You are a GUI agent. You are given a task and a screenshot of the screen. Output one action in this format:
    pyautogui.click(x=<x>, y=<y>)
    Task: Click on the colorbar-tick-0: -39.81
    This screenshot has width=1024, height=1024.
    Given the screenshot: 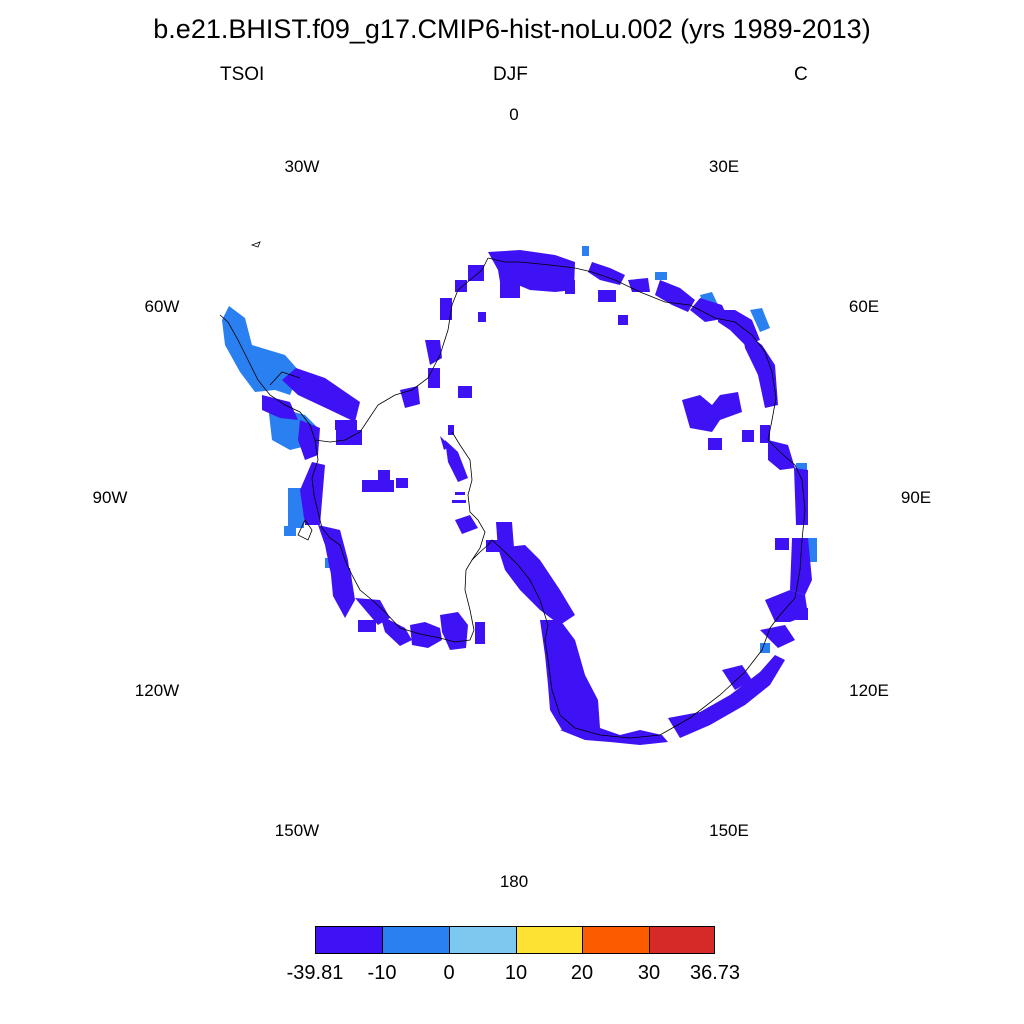 What is the action you would take?
    pyautogui.click(x=315, y=973)
    